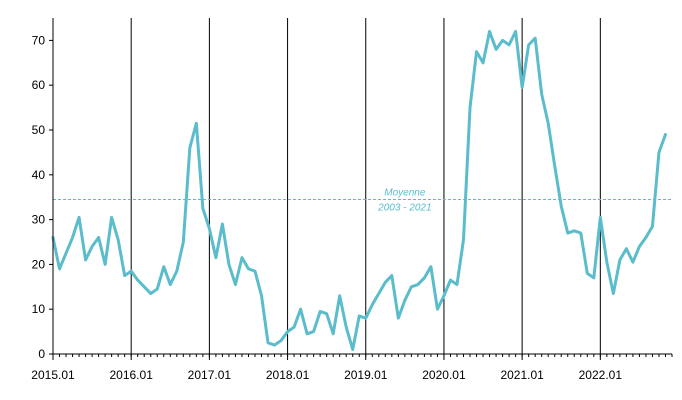 This screenshot has height=400, width=682. I want to click on x-tick-label: 2018.01, so click(288, 375).